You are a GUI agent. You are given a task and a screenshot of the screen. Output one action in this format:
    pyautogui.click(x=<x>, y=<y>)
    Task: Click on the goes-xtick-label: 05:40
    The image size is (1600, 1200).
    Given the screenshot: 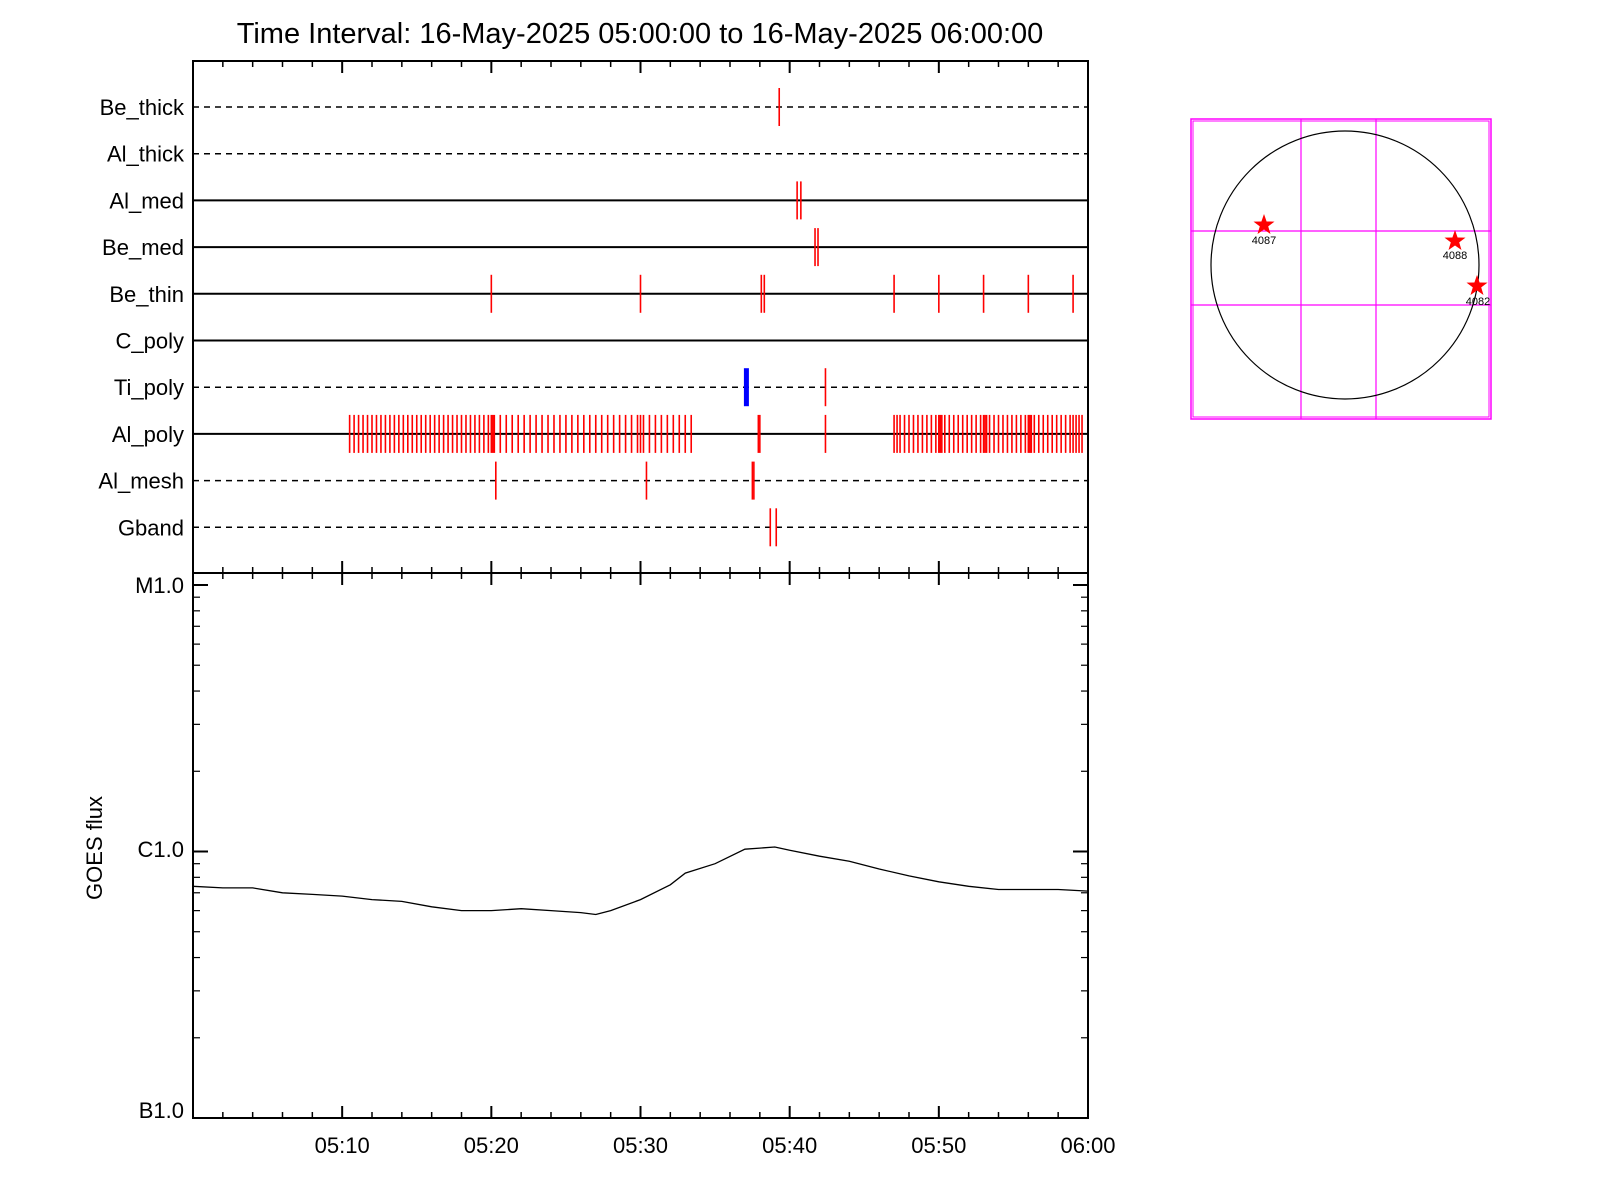 What is the action you would take?
    pyautogui.click(x=789, y=1145)
    